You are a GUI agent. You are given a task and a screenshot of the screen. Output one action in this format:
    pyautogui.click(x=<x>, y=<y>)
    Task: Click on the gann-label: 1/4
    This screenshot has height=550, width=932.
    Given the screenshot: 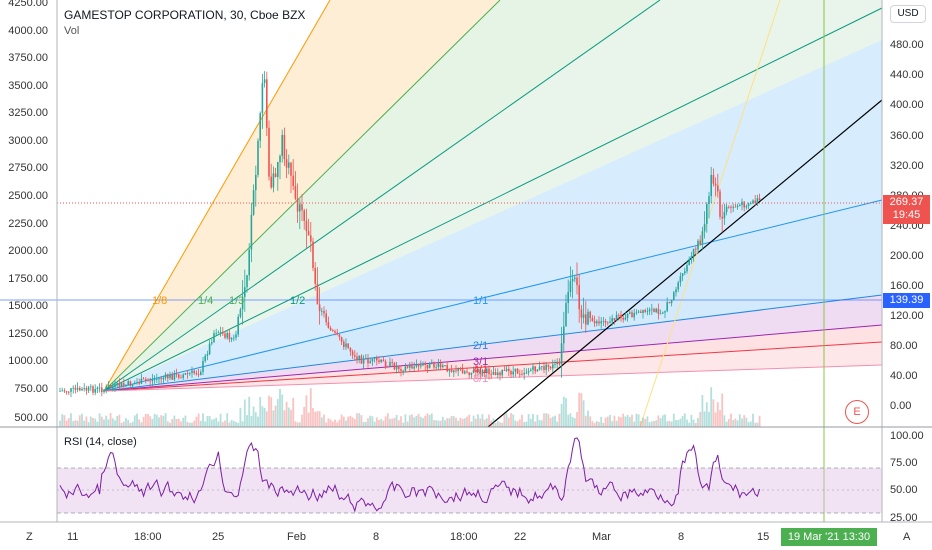 What is the action you would take?
    pyautogui.click(x=206, y=301)
    